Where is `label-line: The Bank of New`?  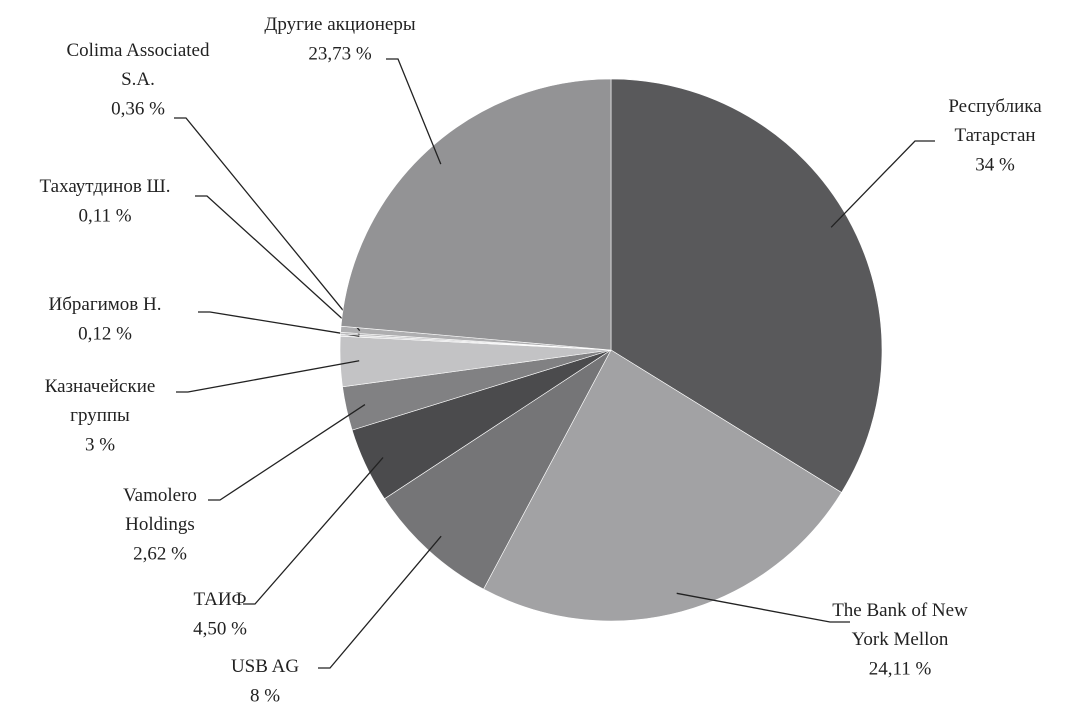
label-line: The Bank of New is located at coordinates (900, 610).